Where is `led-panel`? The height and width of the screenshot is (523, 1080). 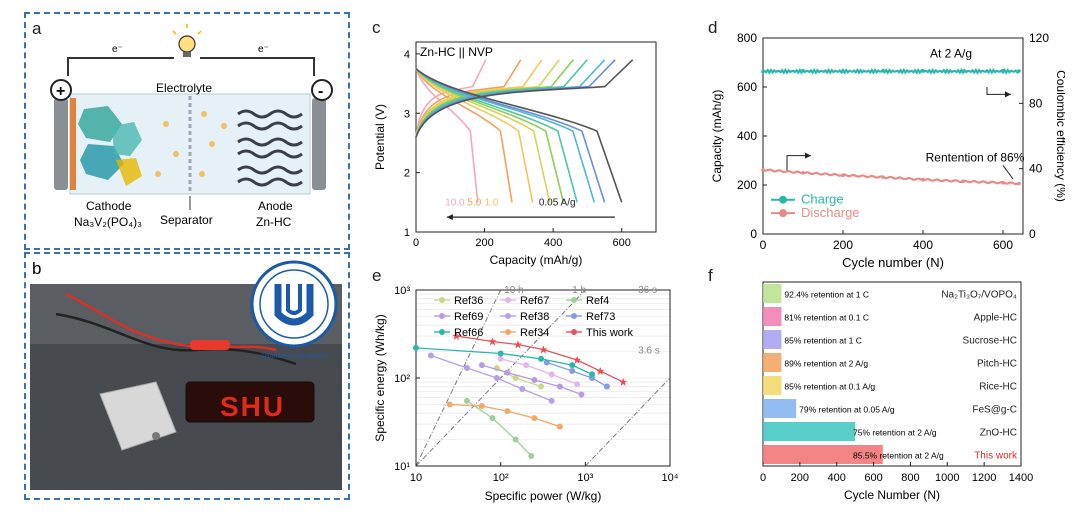
led-panel is located at coordinates (250, 402).